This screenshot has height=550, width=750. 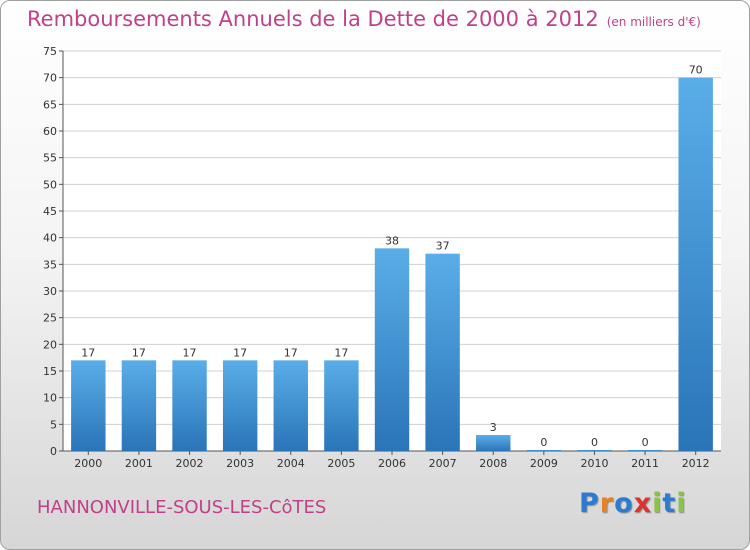 What do you see at coordinates (50, 131) in the screenshot?
I see `y-tick-label: 60` at bounding box center [50, 131].